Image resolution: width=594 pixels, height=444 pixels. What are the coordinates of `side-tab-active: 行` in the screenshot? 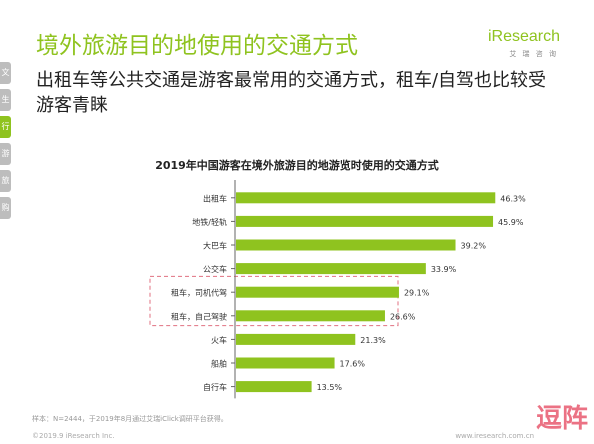 It's located at (5, 127).